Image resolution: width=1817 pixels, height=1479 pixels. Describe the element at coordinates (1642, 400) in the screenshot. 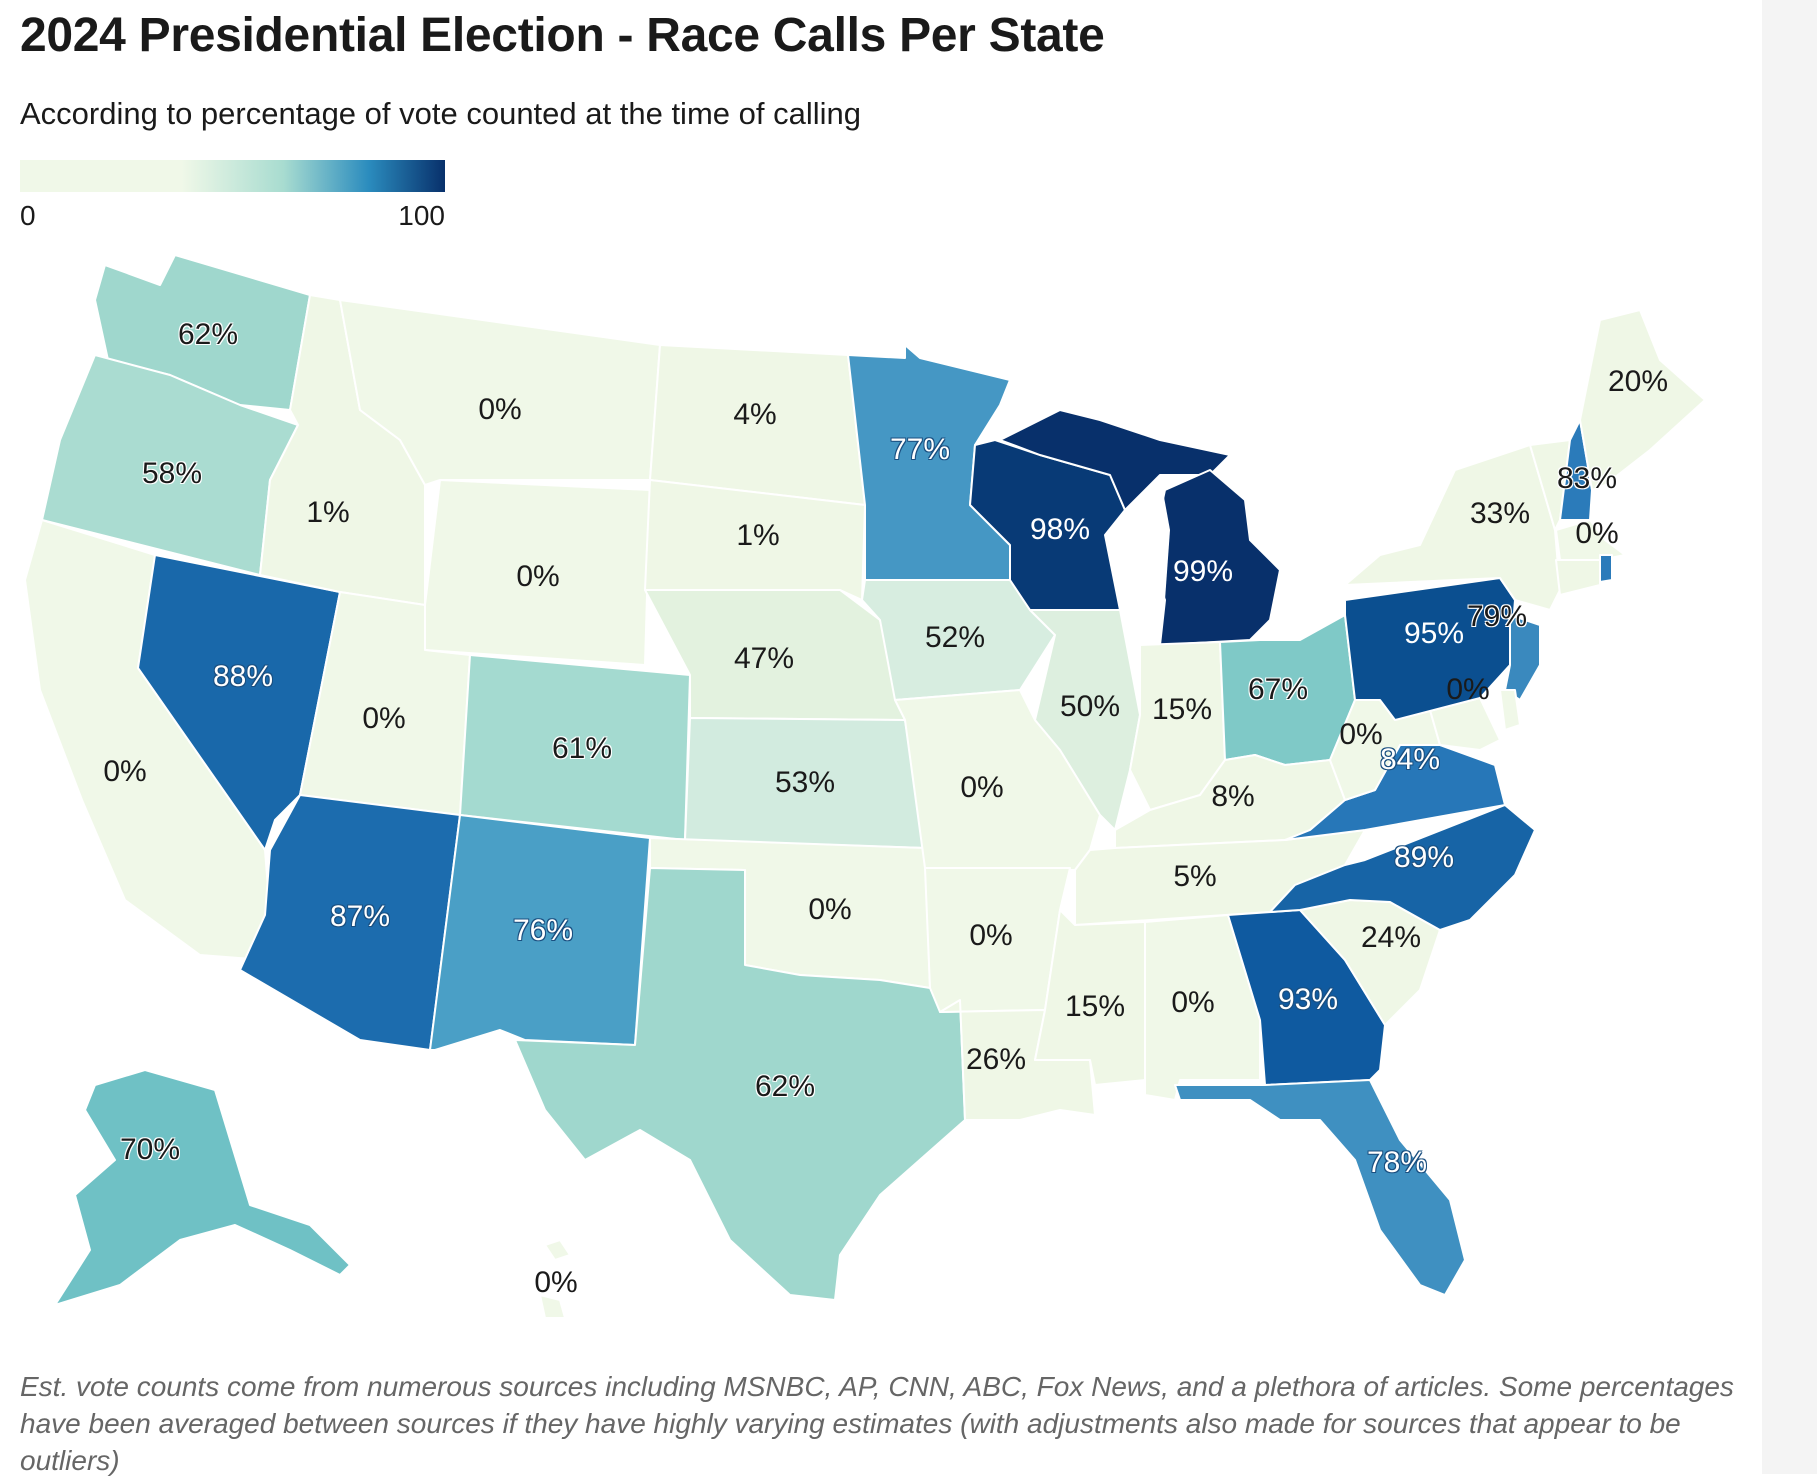

I see `state-me` at that location.